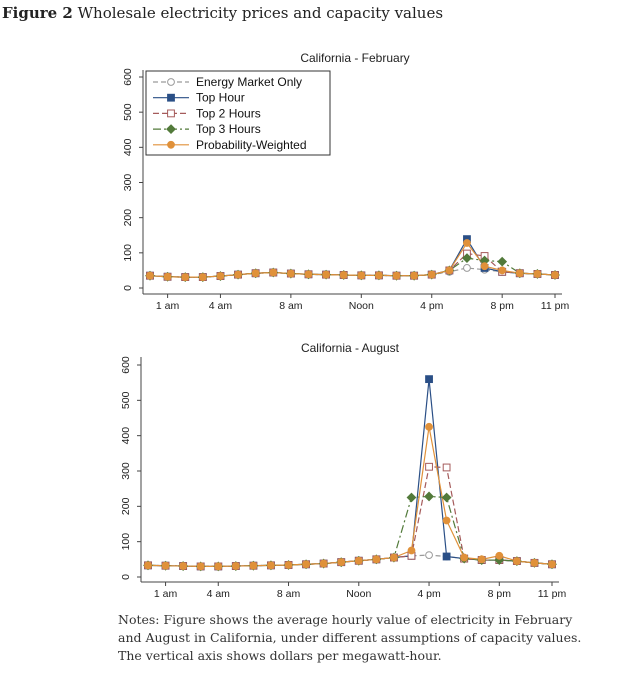 The width and height of the screenshot is (619, 675). I want to click on legend-marker-top3, so click(171, 129).